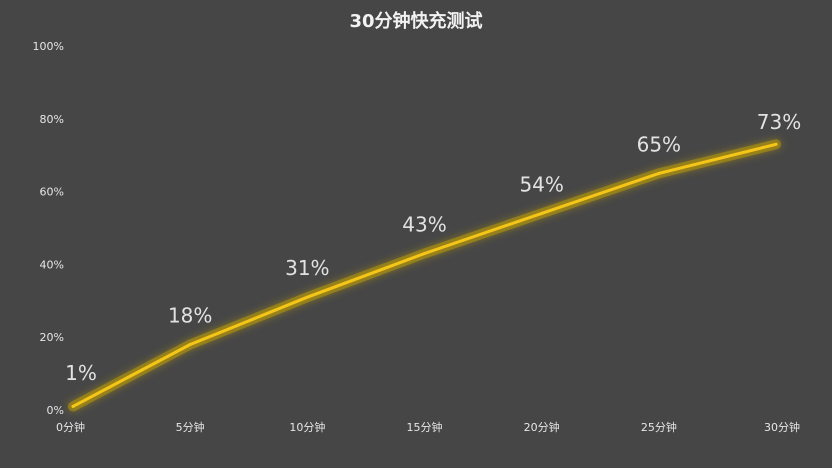  Describe the element at coordinates (190, 315) in the screenshot. I see `data-label: 18%` at that location.